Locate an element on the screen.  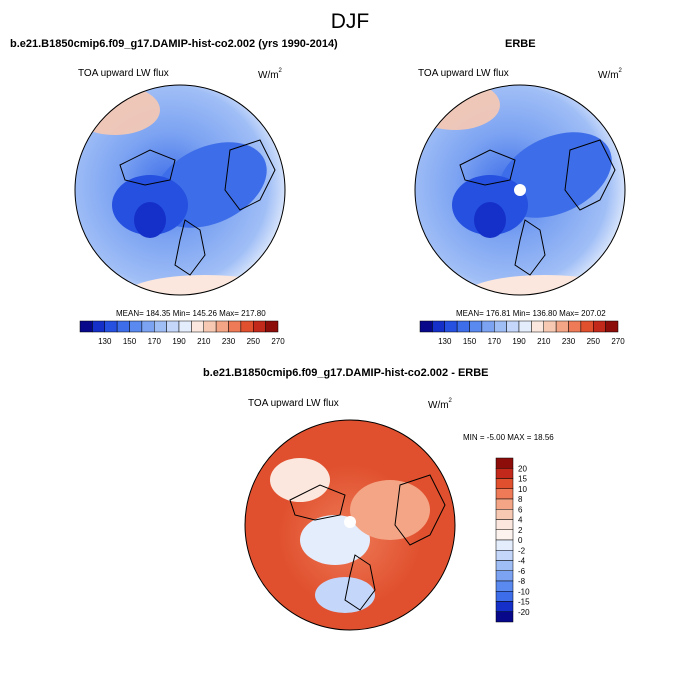
diff-stats: MIN = -5.00 MAX = 18.56 is located at coordinates (508, 437).